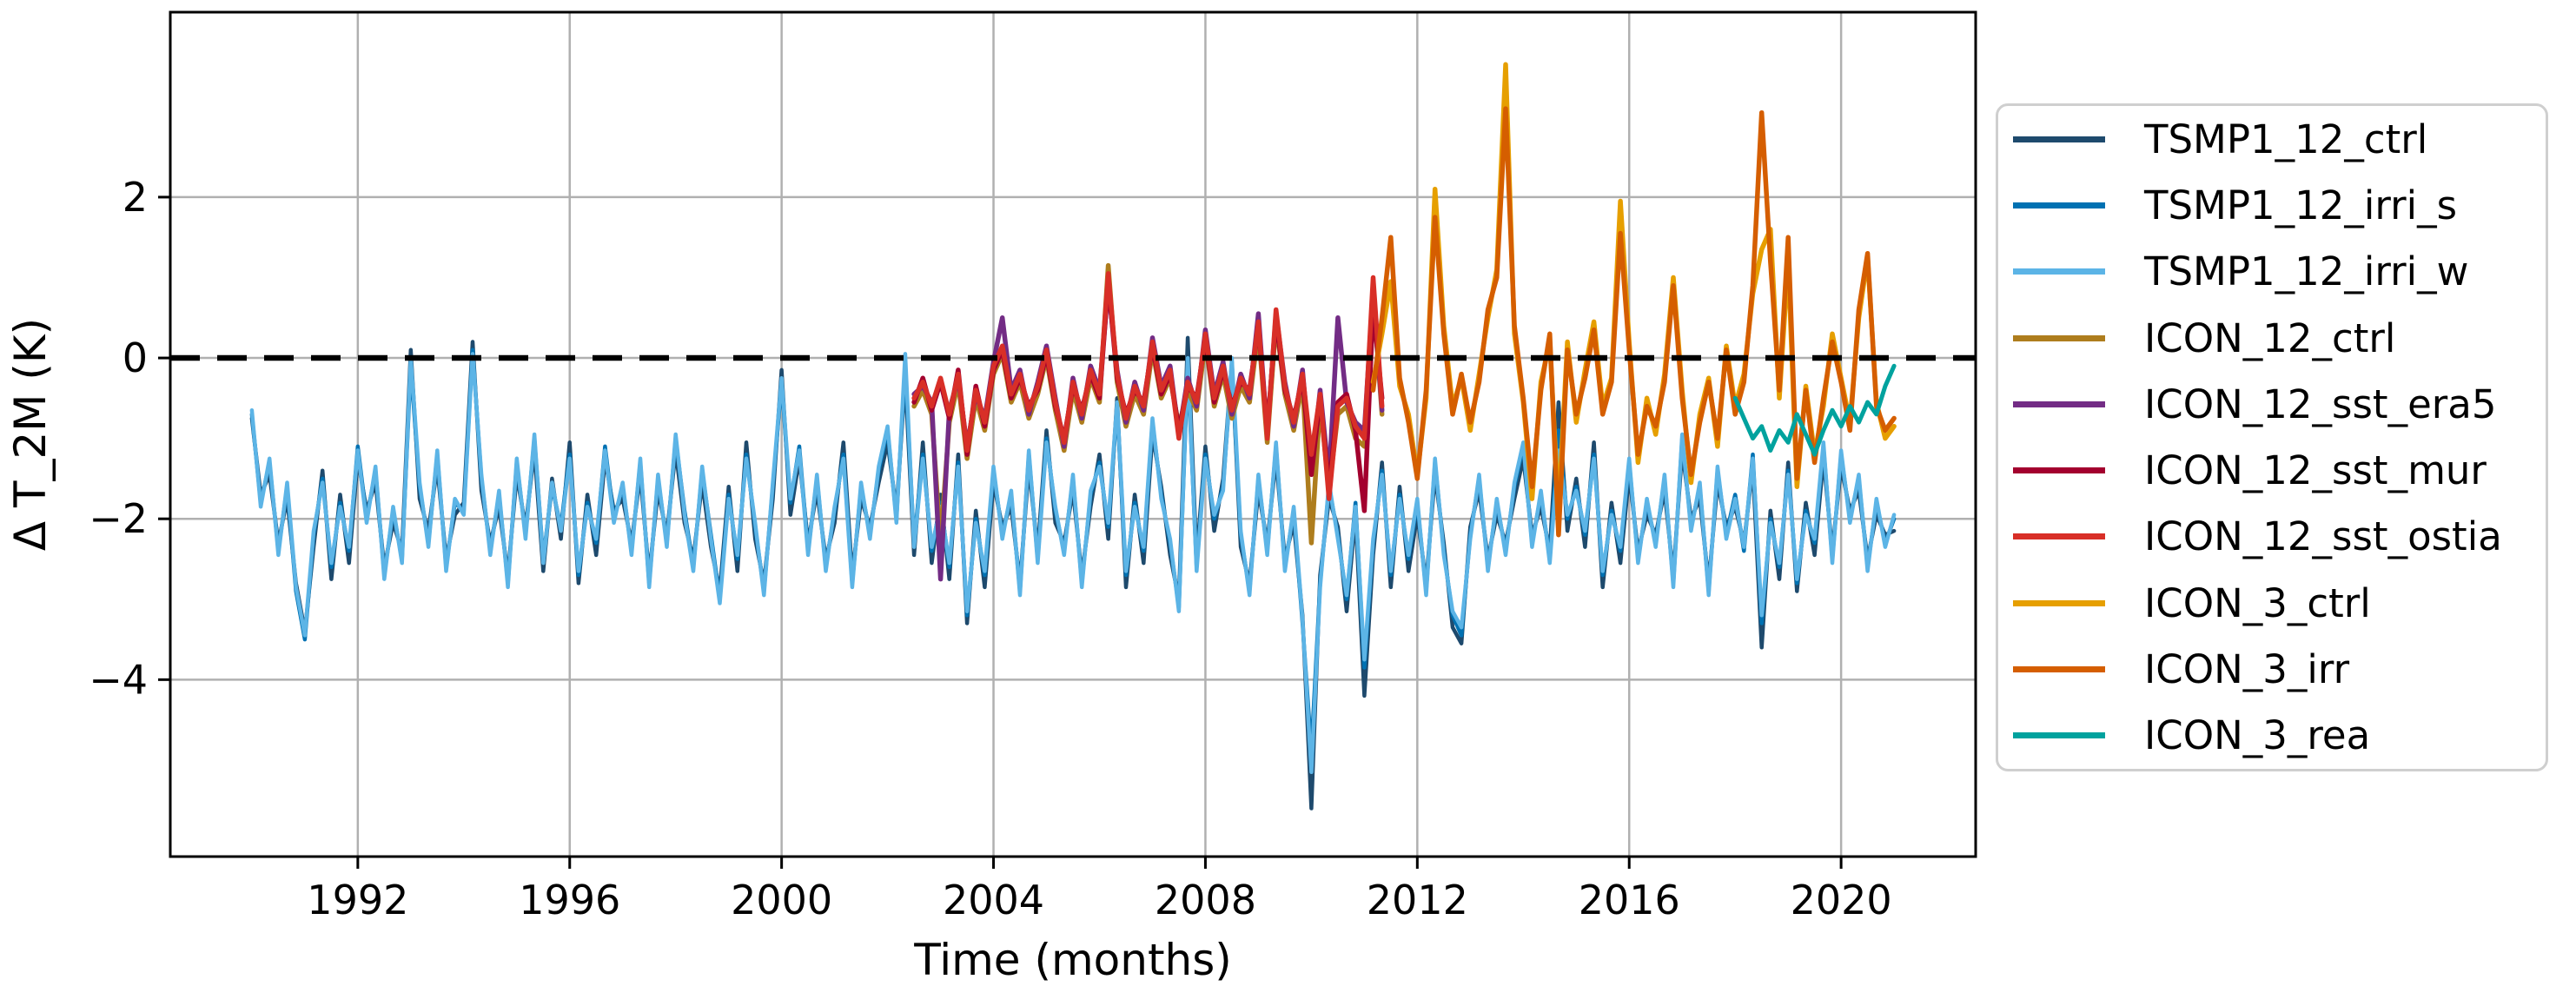 The width and height of the screenshot is (2576, 1006). What do you see at coordinates (2059, 139) in the screenshot?
I see `legend-swatch-tsmp1-12-ctrl` at bounding box center [2059, 139].